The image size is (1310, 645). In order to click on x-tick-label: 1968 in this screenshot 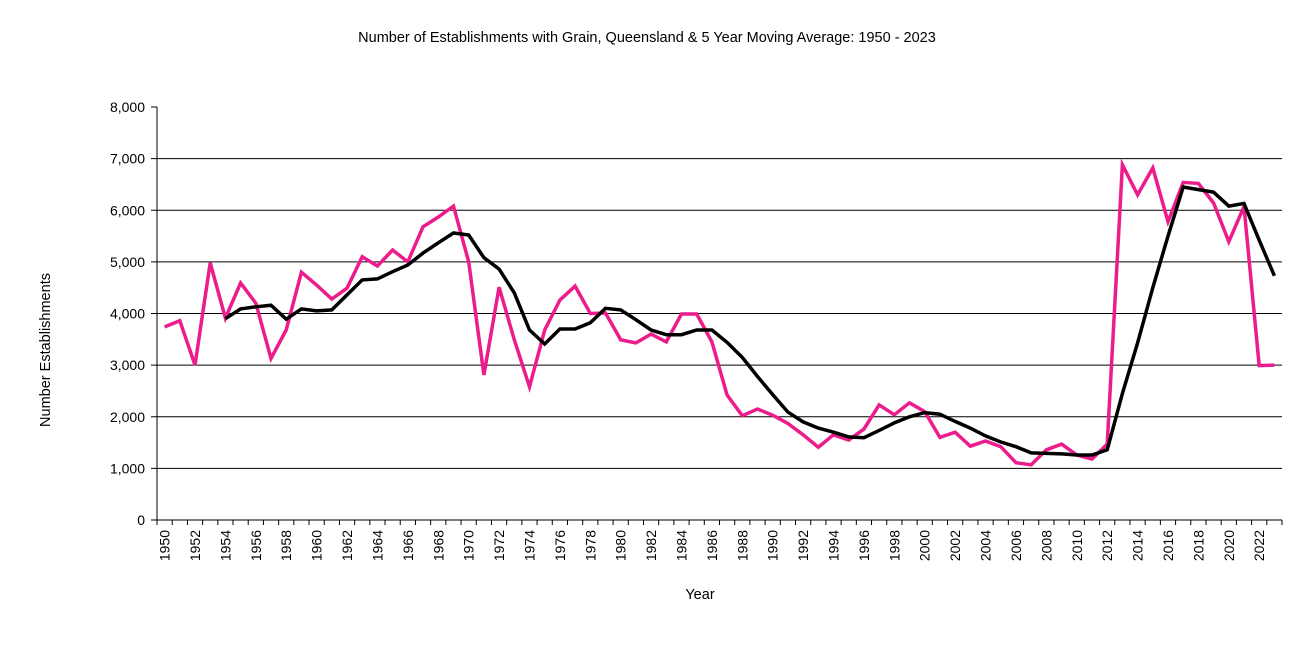, I will do `click(438, 545)`.